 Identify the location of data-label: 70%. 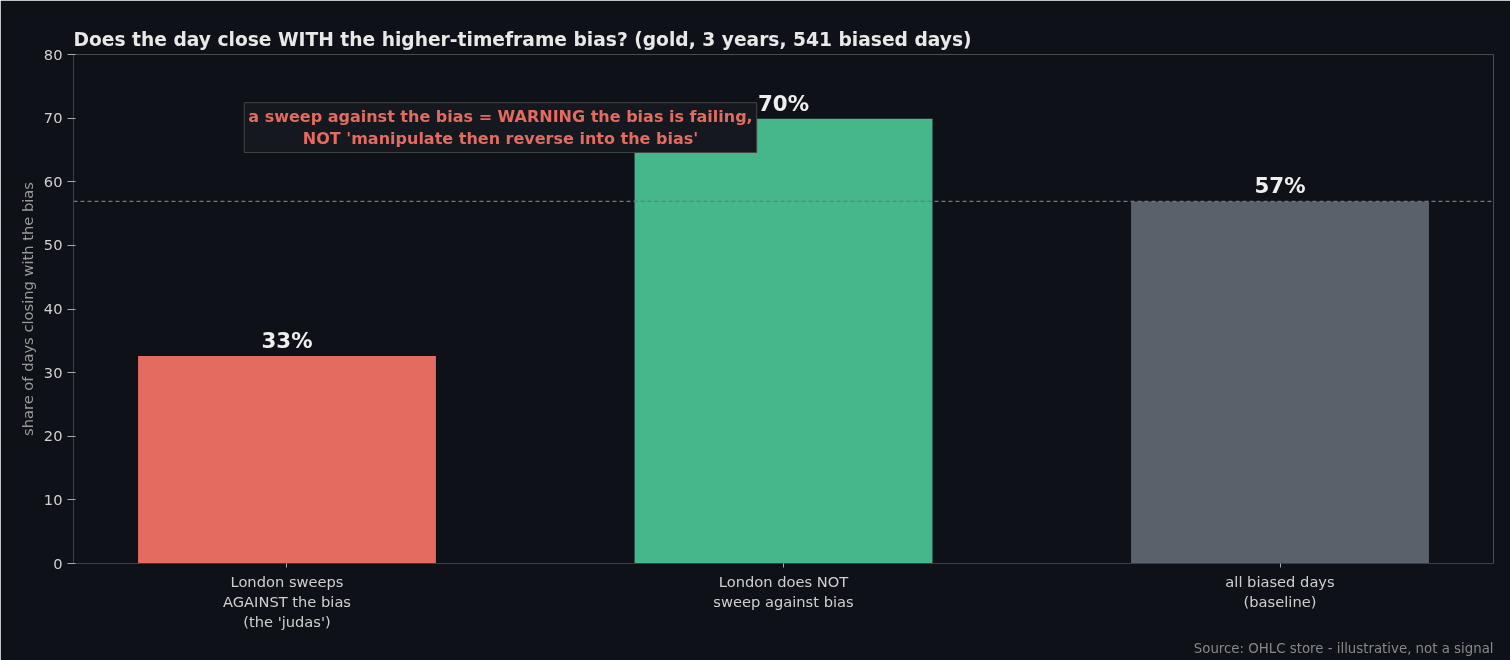
(783, 103).